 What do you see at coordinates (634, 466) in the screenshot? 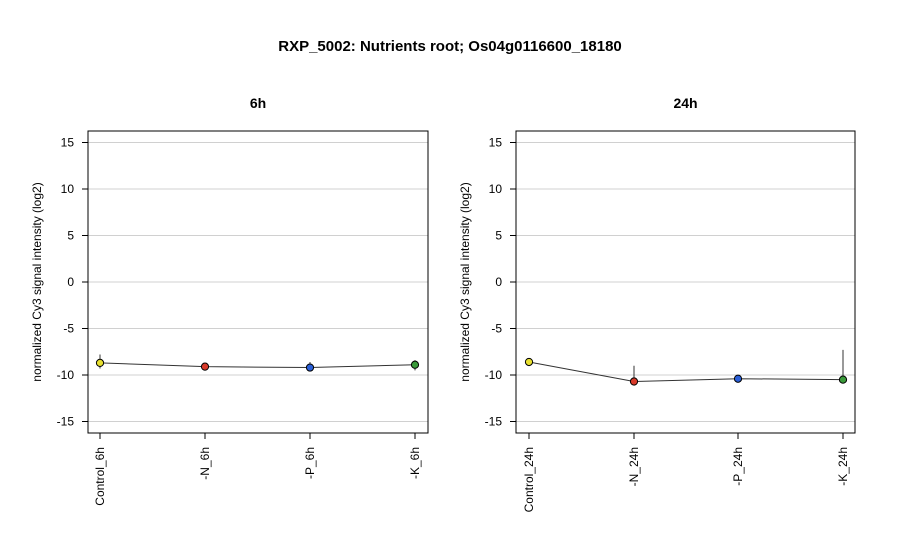
I see `x-tick-label: -N_24h` at bounding box center [634, 466].